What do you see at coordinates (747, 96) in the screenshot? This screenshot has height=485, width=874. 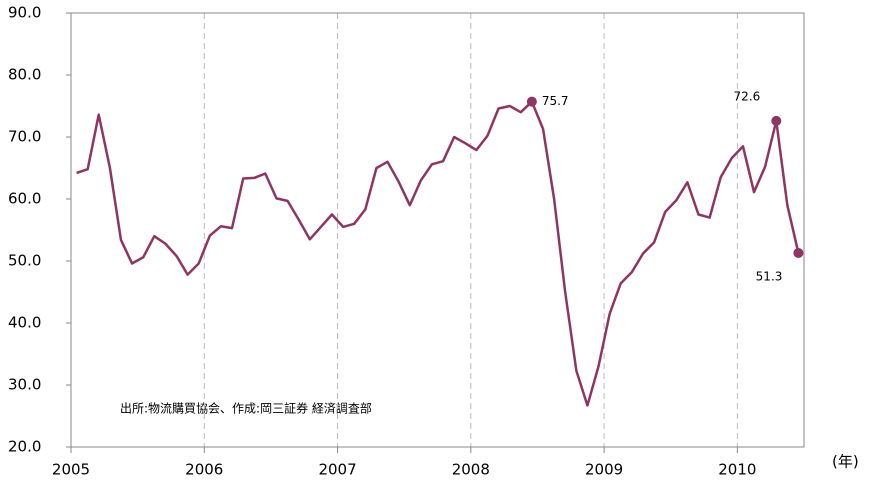 I see `data-label: 72.6` at bounding box center [747, 96].